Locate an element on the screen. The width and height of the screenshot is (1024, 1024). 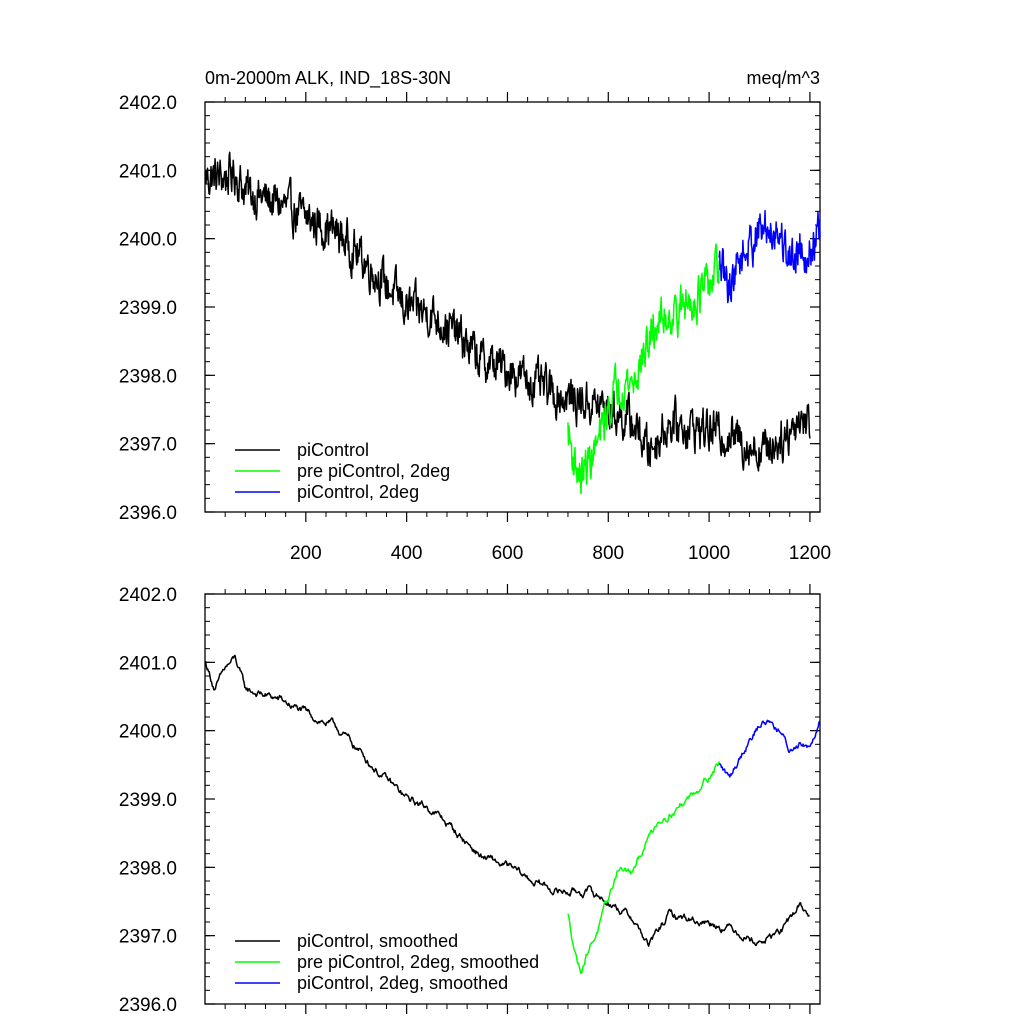
x-tick-label: 800 is located at coordinates (608, 553).